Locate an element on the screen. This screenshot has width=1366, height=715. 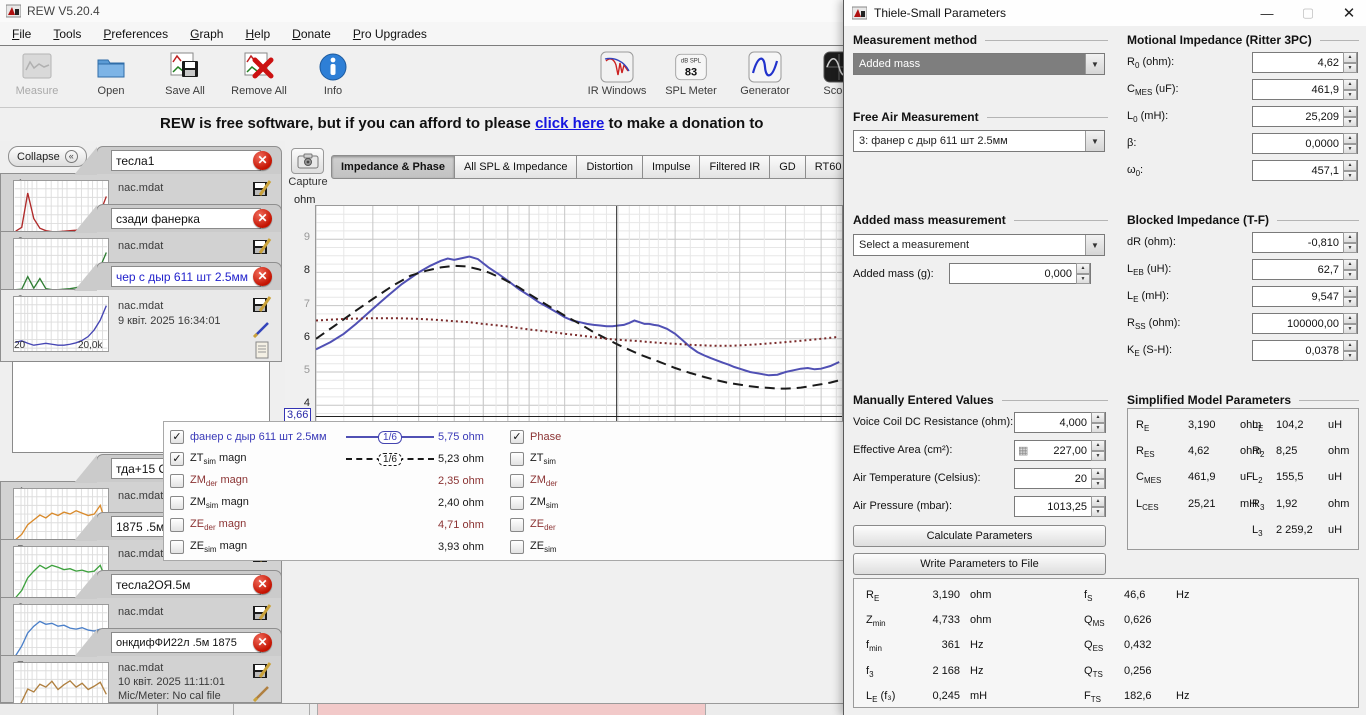
menu-tools: Tools is located at coordinates (67, 33).